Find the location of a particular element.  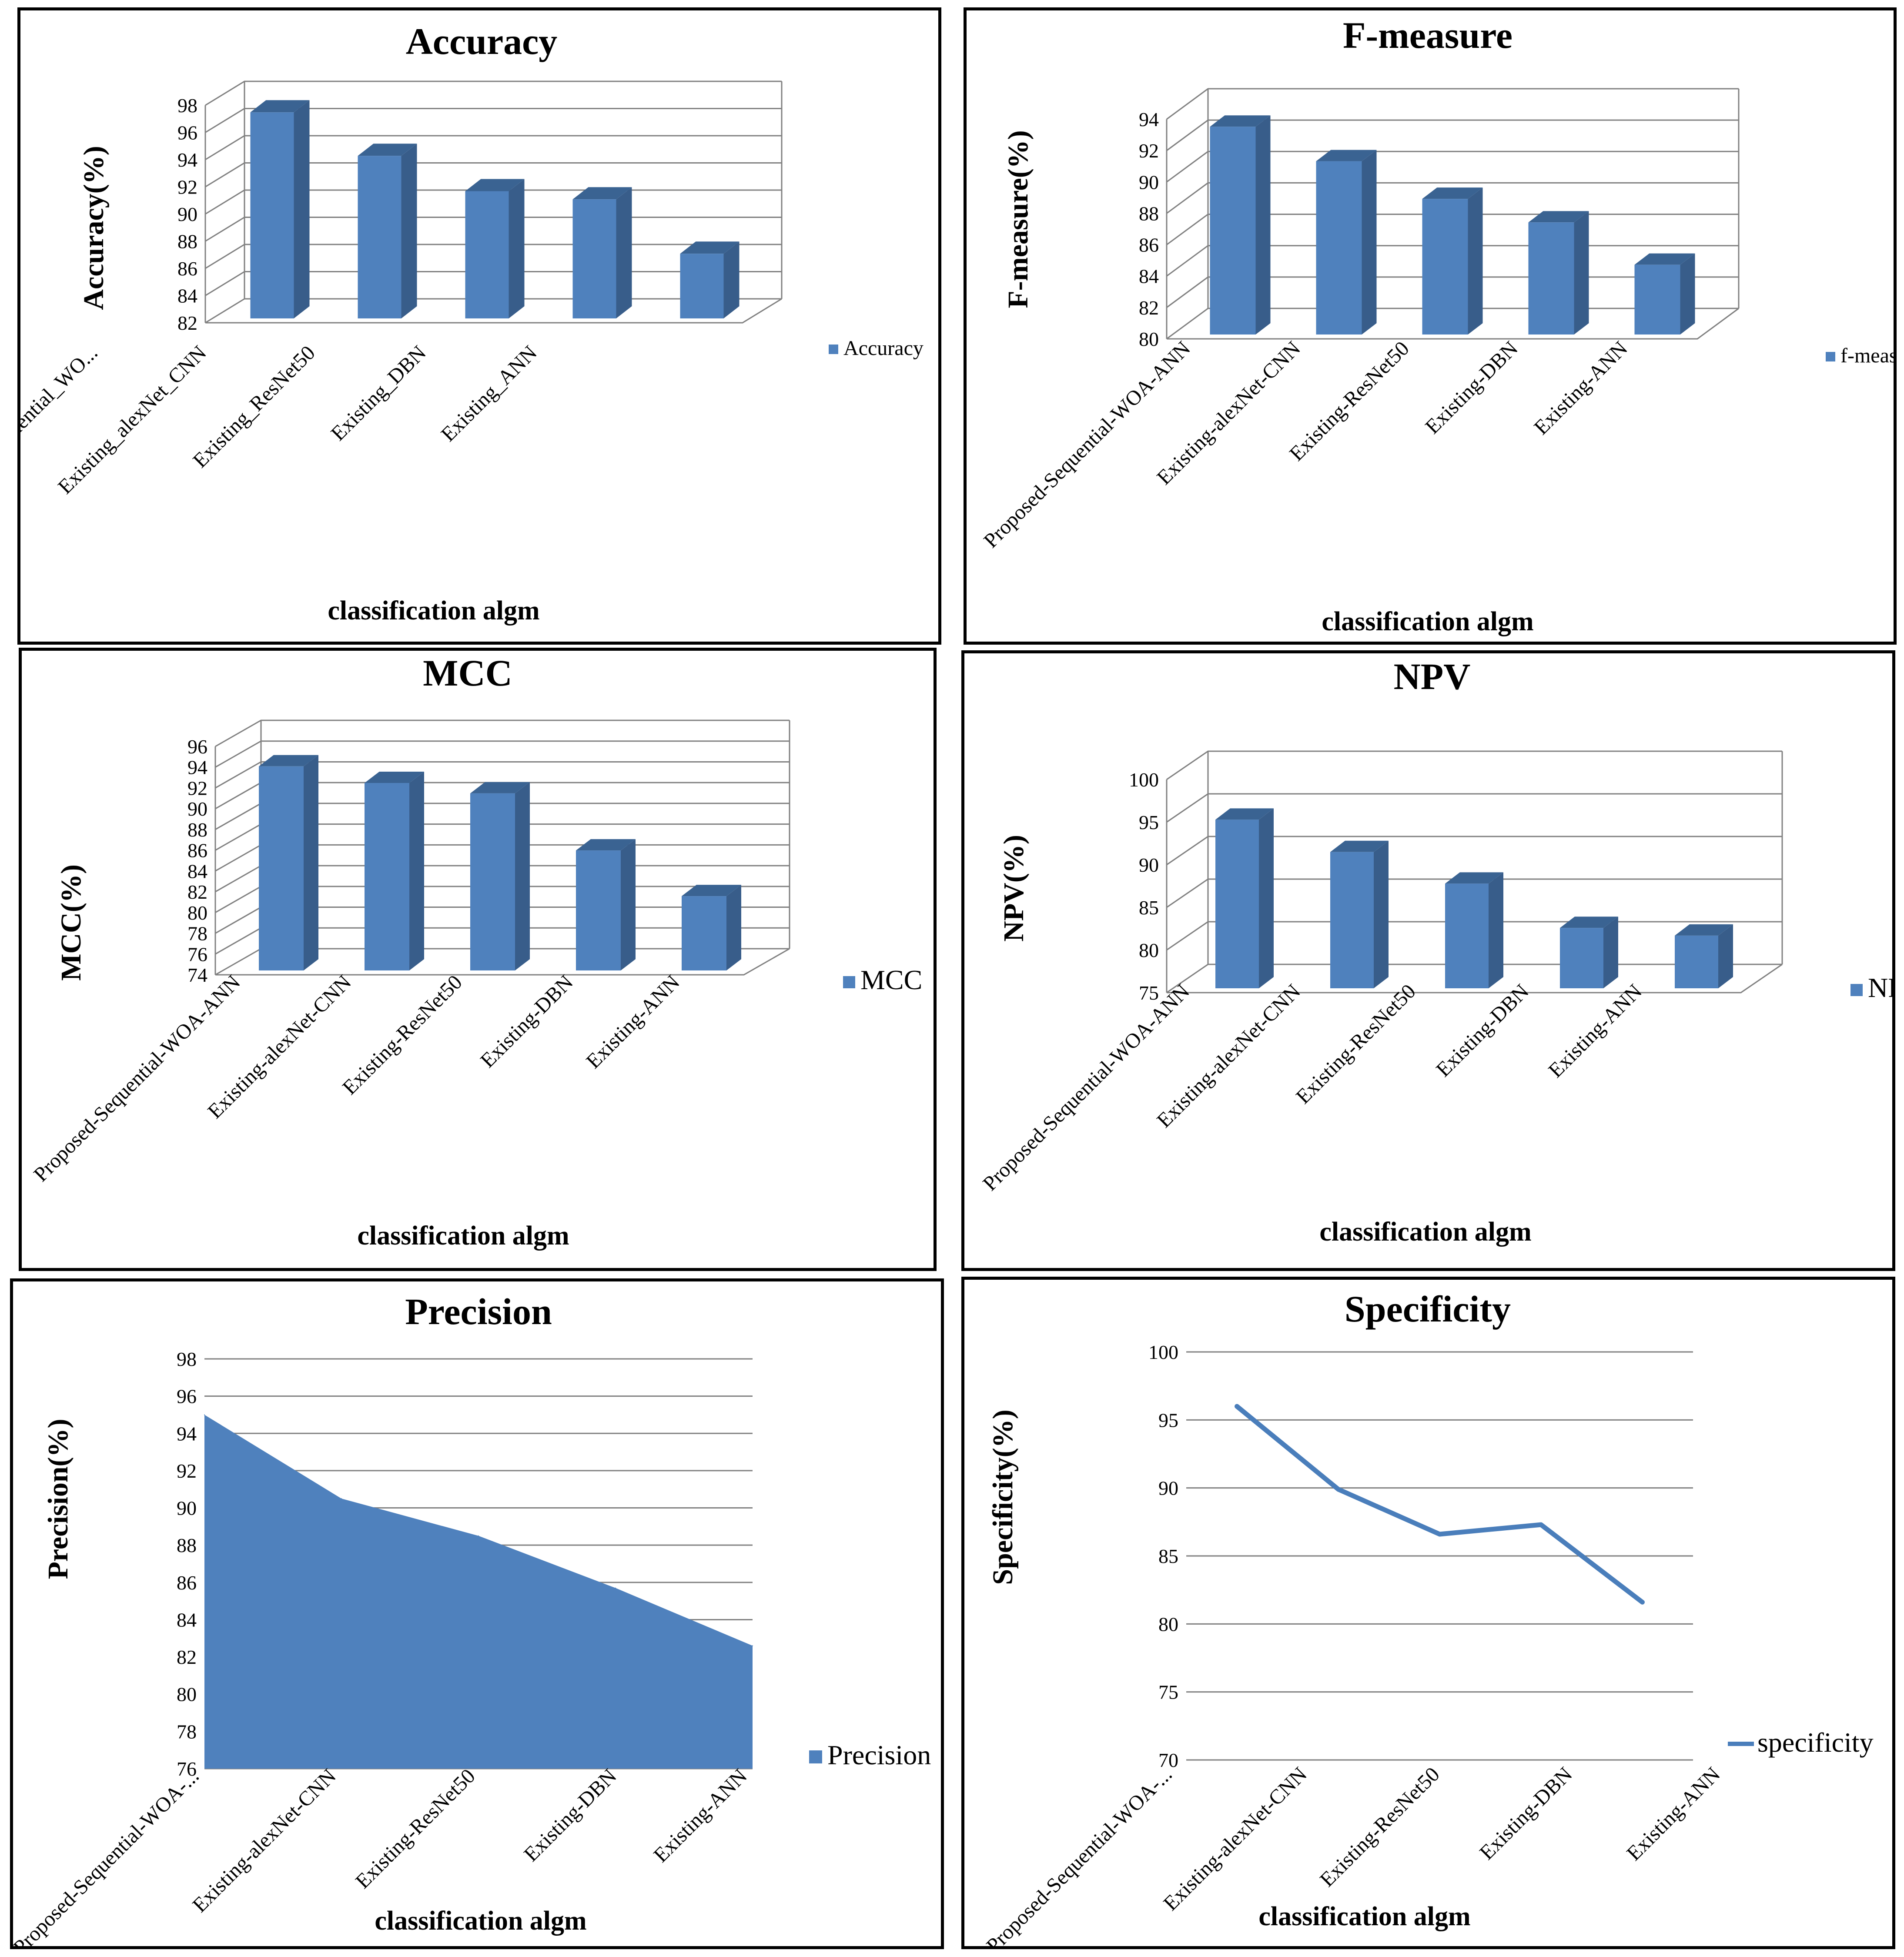

fmeasure-bar-4-front is located at coordinates (1657, 300).